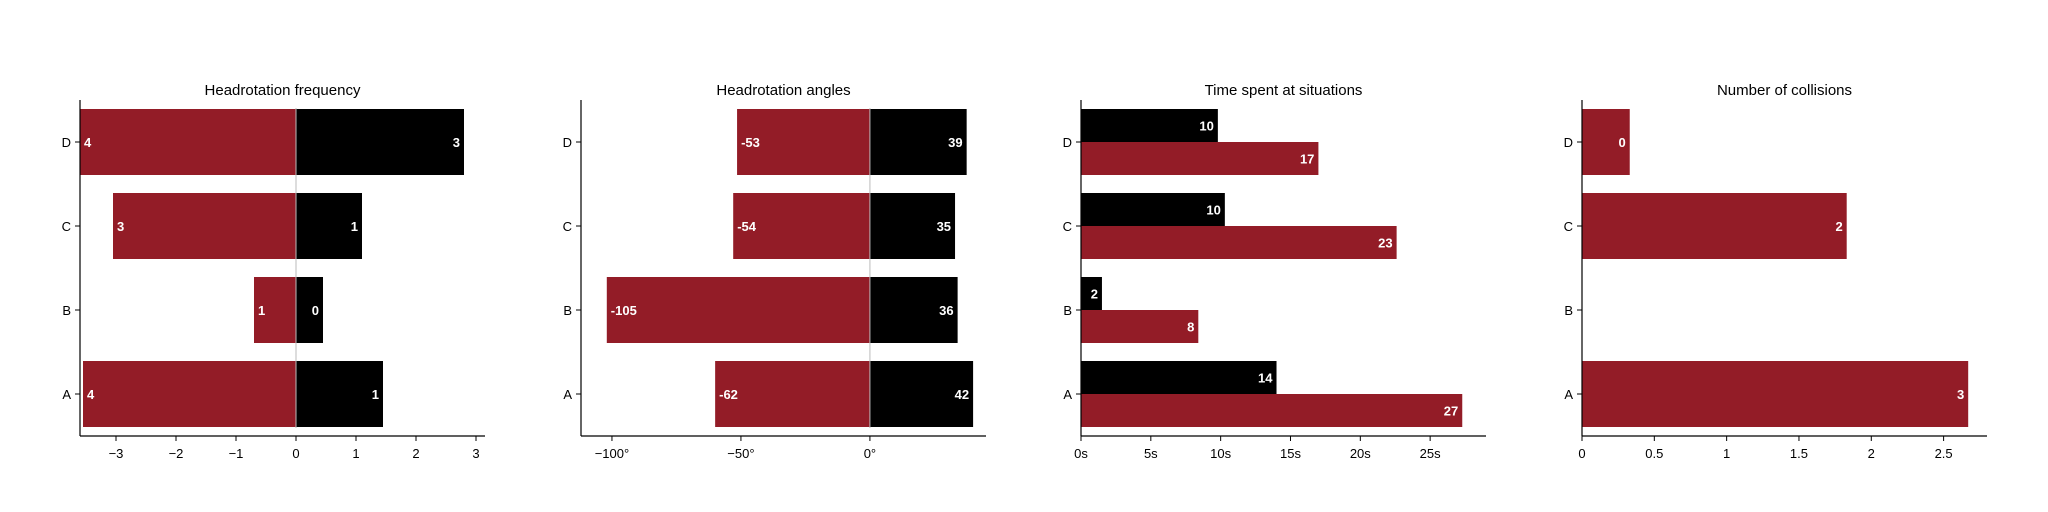  Describe the element at coordinates (1213, 210) in the screenshot. I see `data-label-c-series-1: 10` at that location.